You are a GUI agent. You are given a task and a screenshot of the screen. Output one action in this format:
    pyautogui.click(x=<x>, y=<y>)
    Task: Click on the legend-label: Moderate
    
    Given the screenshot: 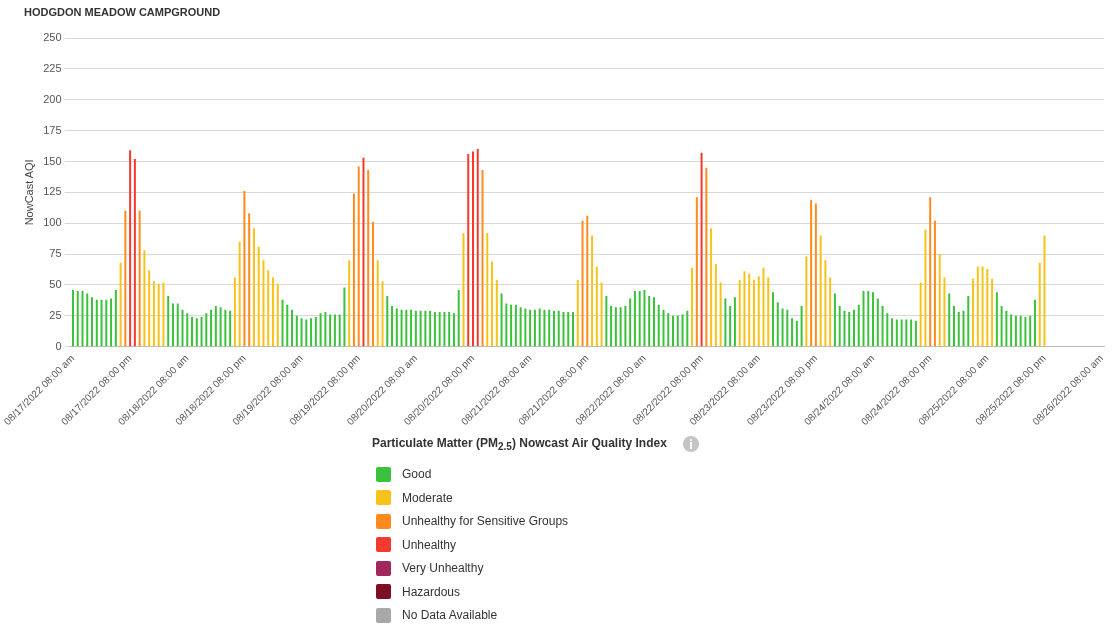 What is the action you would take?
    pyautogui.click(x=427, y=497)
    